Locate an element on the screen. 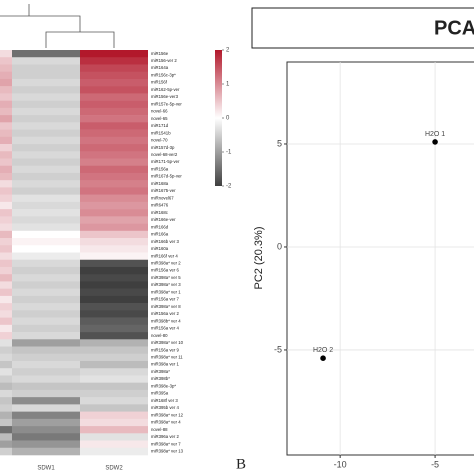 The height and width of the screenshot is (474, 474). row-label: miR166f ver 4 is located at coordinates (164, 255).